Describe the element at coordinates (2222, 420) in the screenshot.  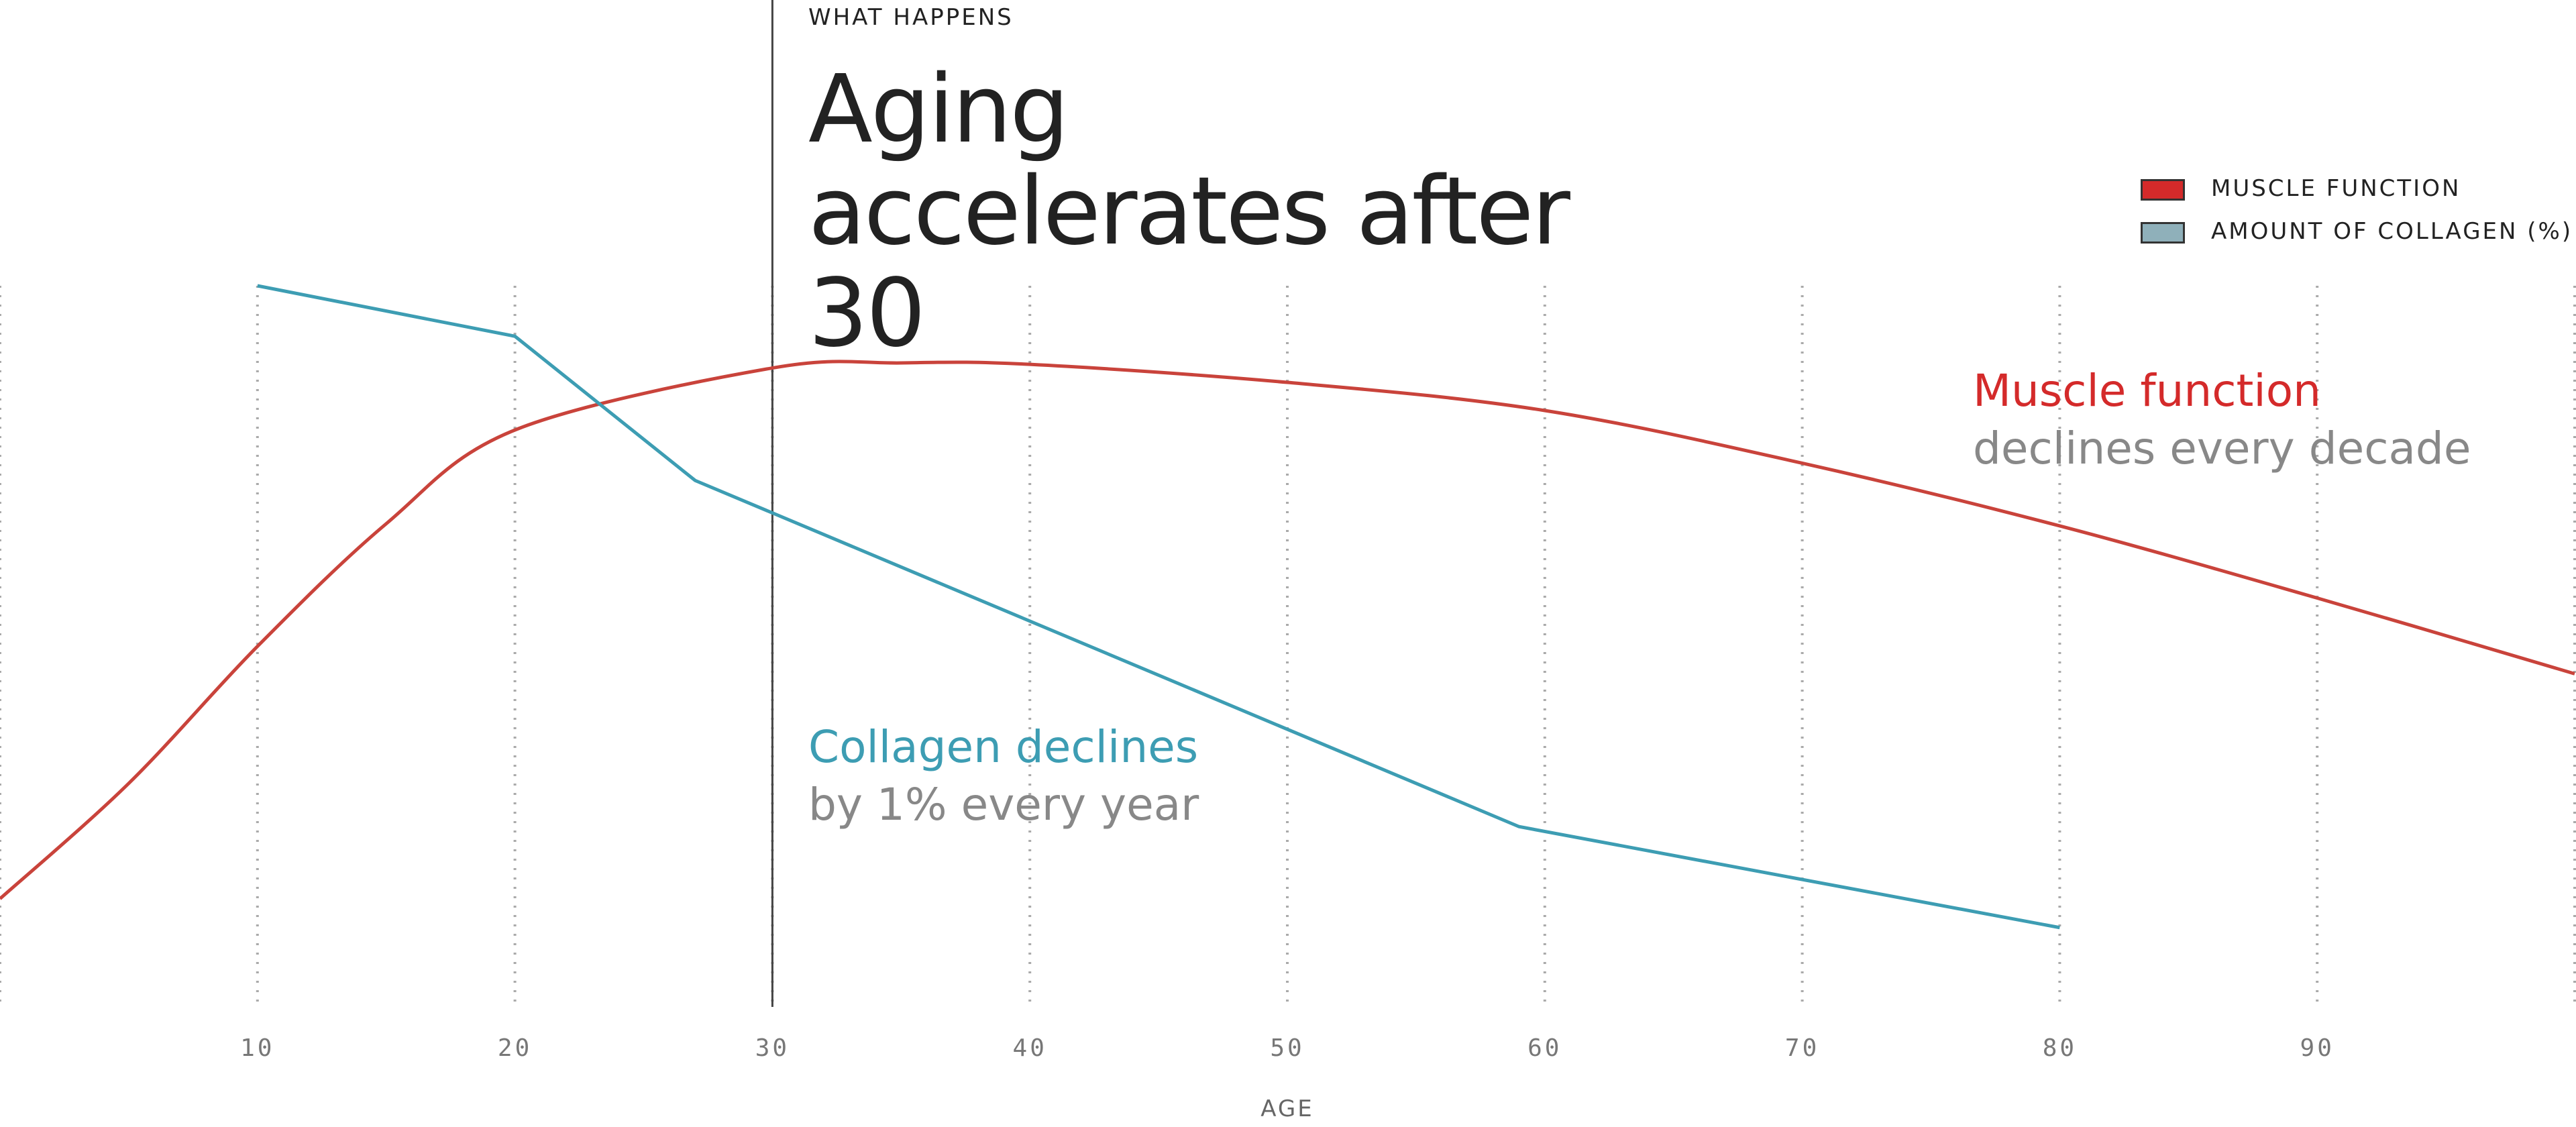
I see `annotation: Muscle function declines every decade` at that location.